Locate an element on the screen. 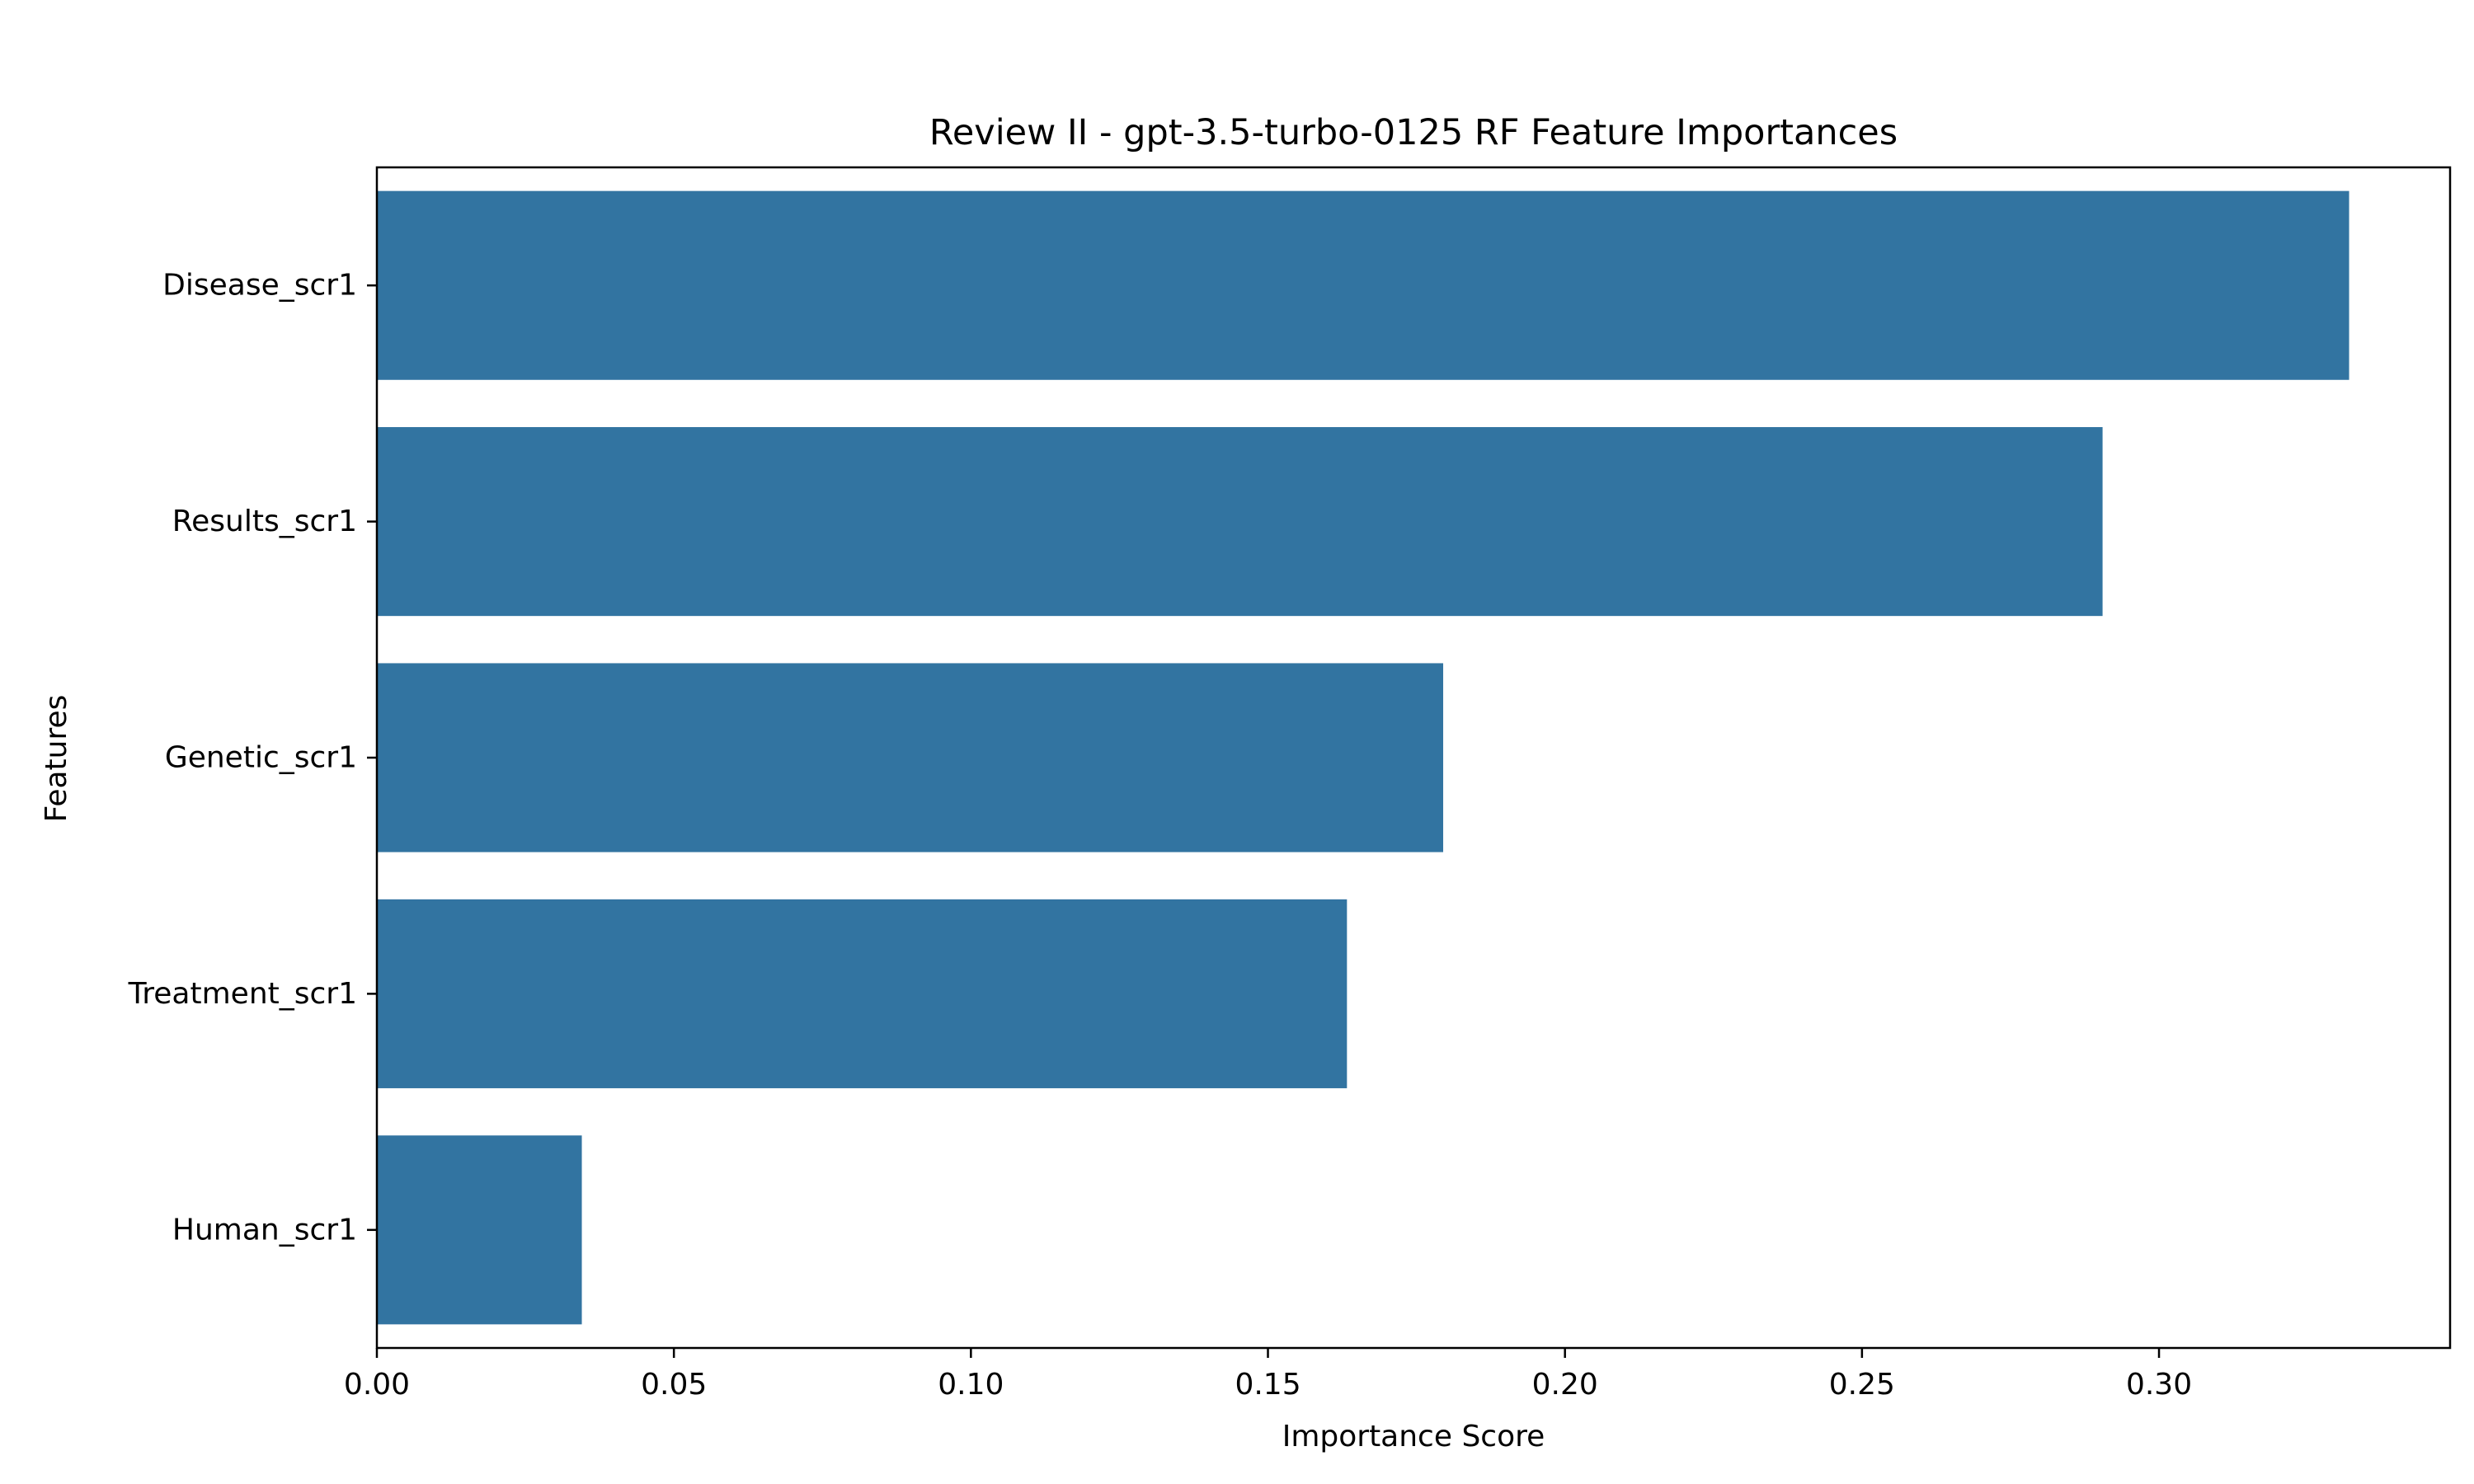 The height and width of the screenshot is (1484, 2474). x-tick-label: 0.25 is located at coordinates (1862, 1385).